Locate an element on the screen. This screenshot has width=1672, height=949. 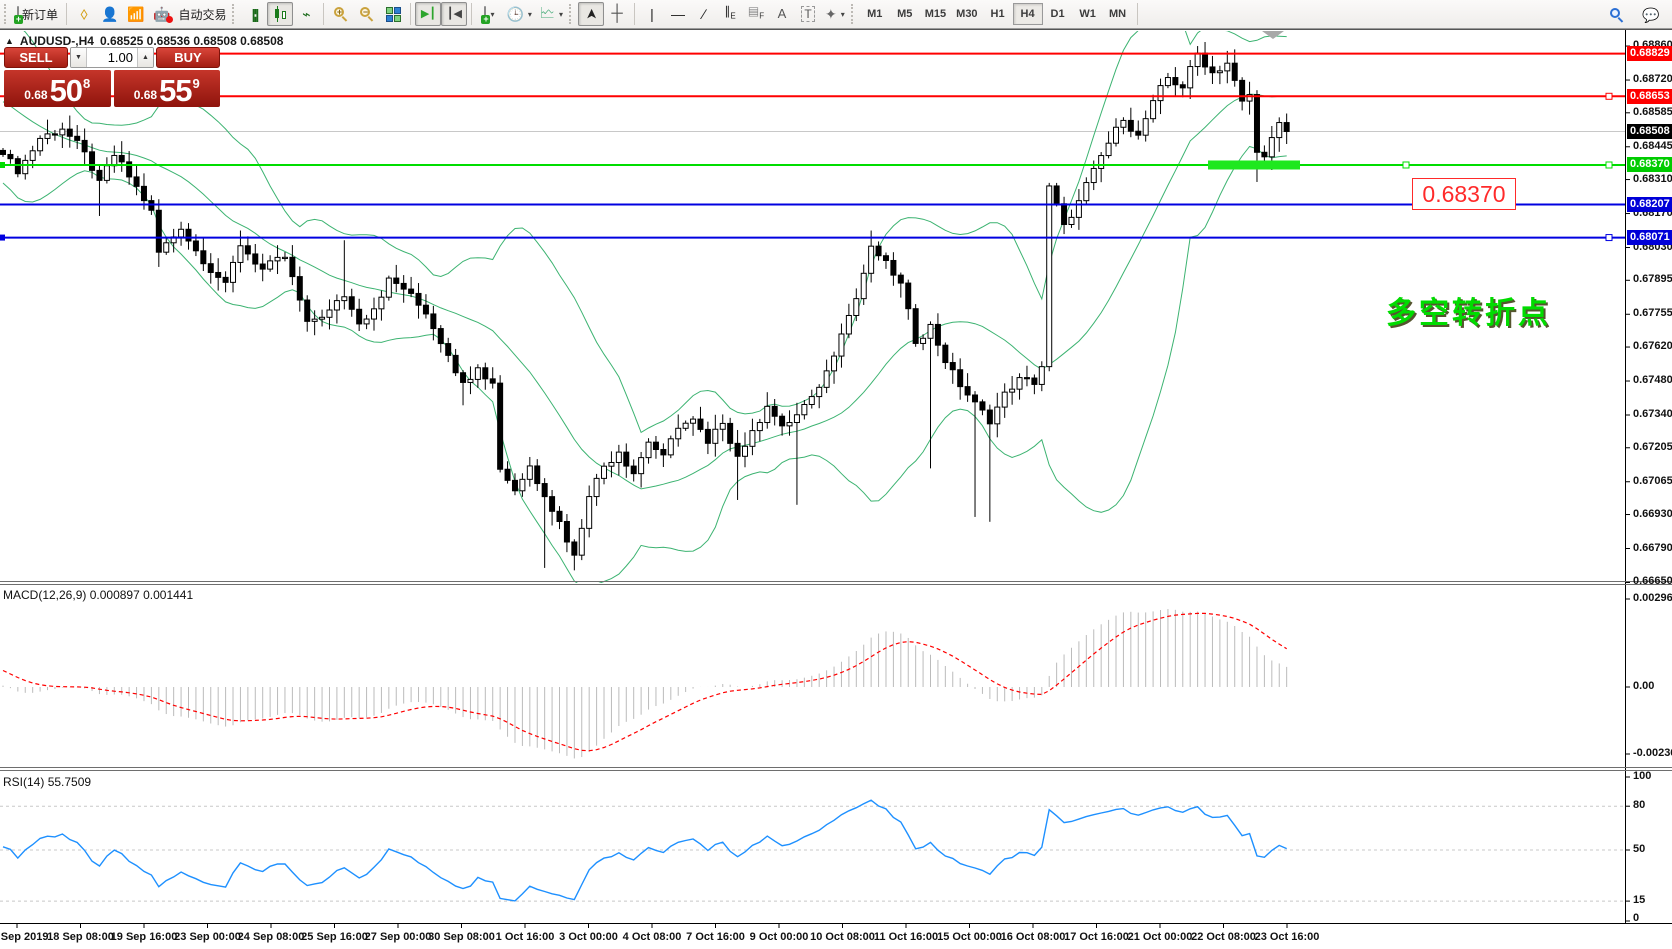
line-chart-button: ⌁ is located at coordinates (306, 14).